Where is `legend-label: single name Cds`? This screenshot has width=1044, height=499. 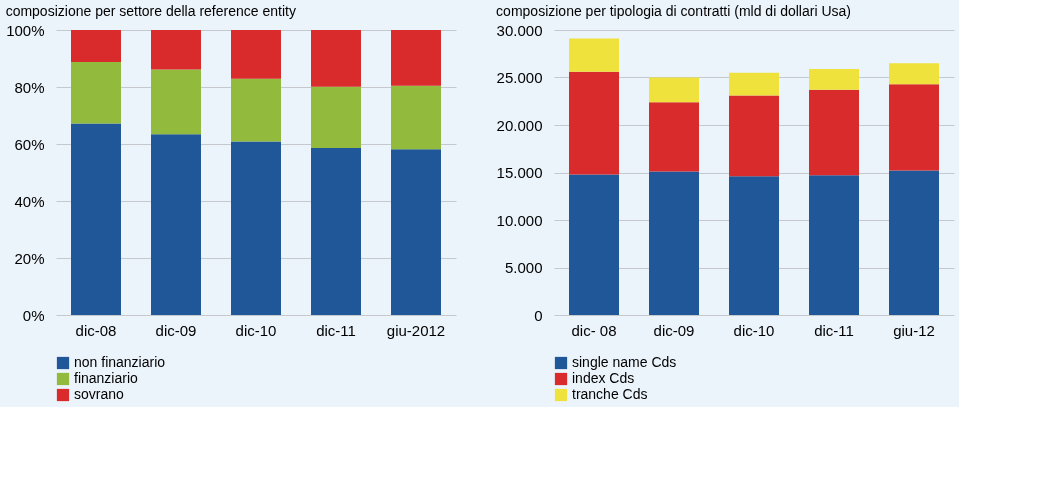
legend-label: single name Cds is located at coordinates (624, 362).